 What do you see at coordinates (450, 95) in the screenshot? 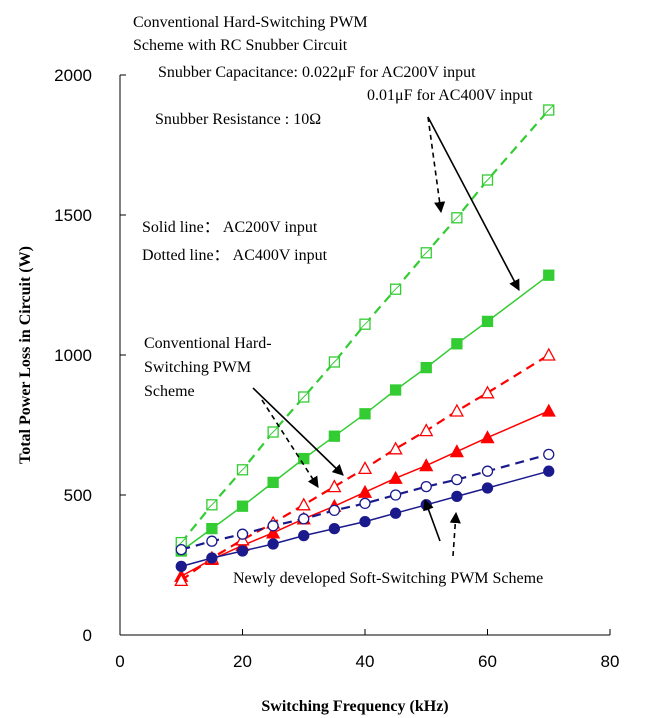
I see `snubber-capacitance-line2: 0.01μF for AC400V input` at bounding box center [450, 95].